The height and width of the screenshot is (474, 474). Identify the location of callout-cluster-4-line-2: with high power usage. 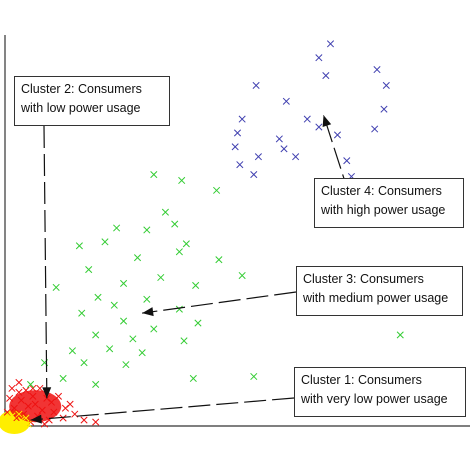
(383, 210).